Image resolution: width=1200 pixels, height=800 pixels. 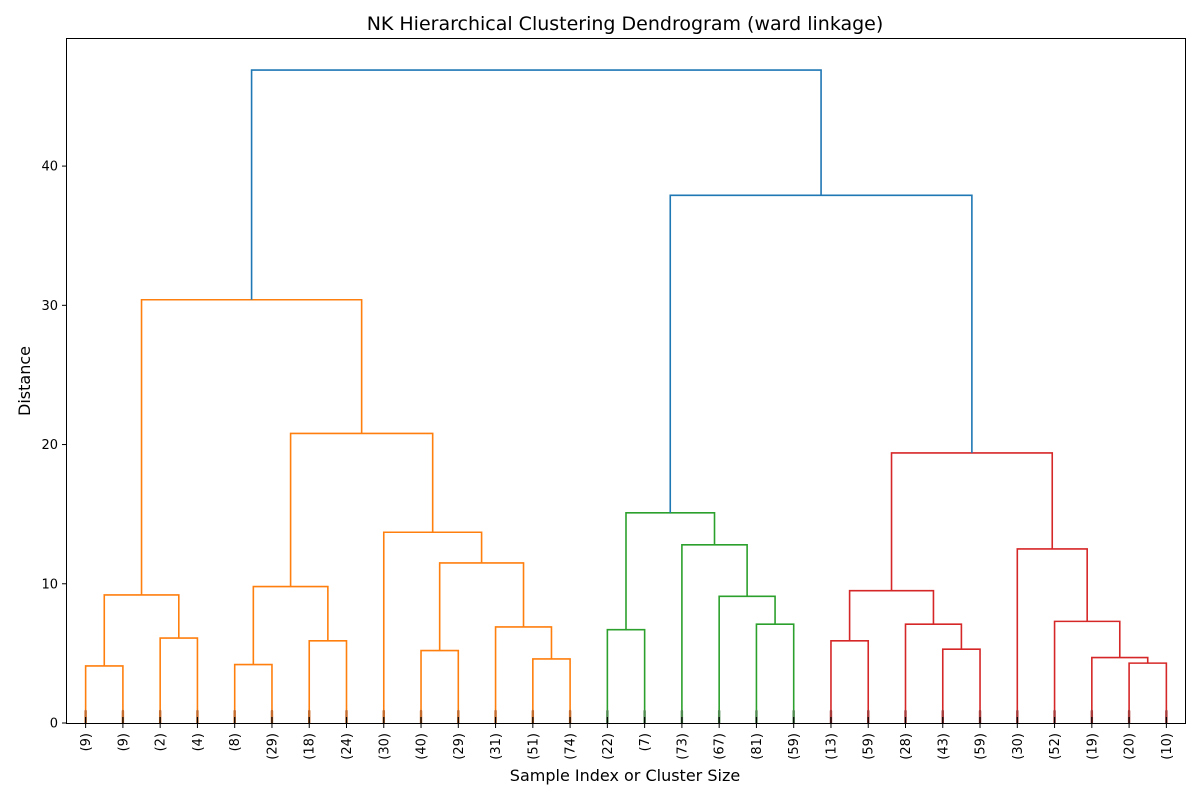 I want to click on x-tick-label: (43), so click(x=943, y=746).